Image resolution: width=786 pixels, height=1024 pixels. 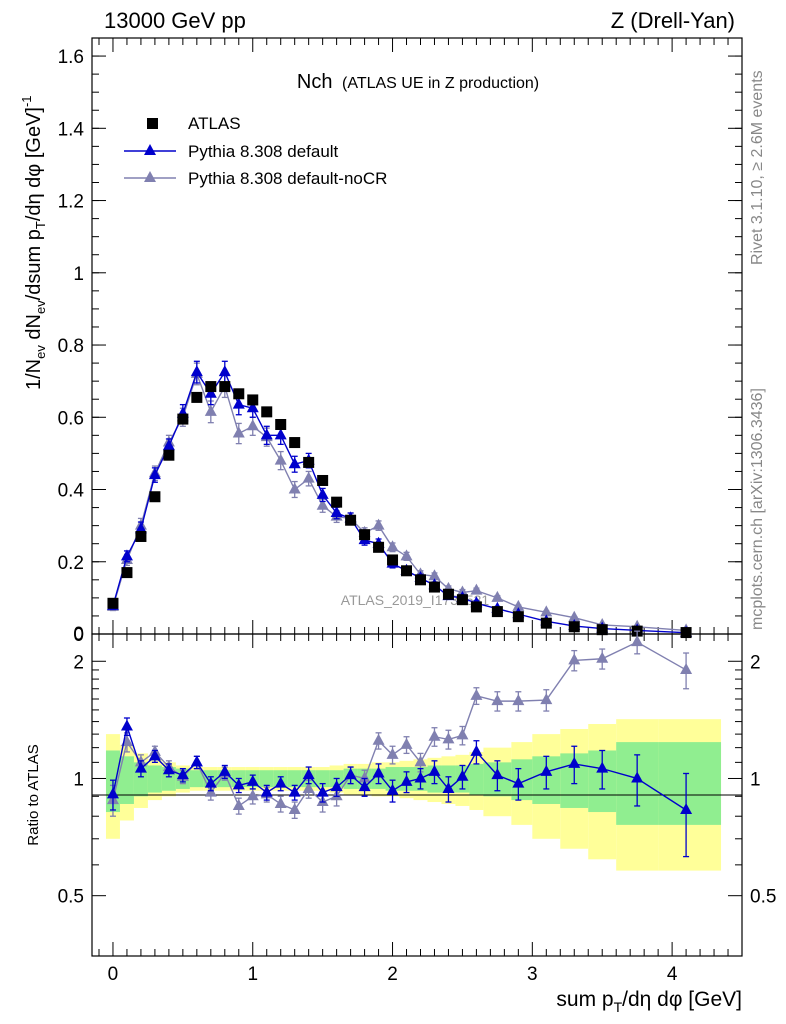 I want to click on main-y-axis-label: 1/Nev dNev/dsum pT/dη dφ [GeV]-1, so click(x=33, y=242).